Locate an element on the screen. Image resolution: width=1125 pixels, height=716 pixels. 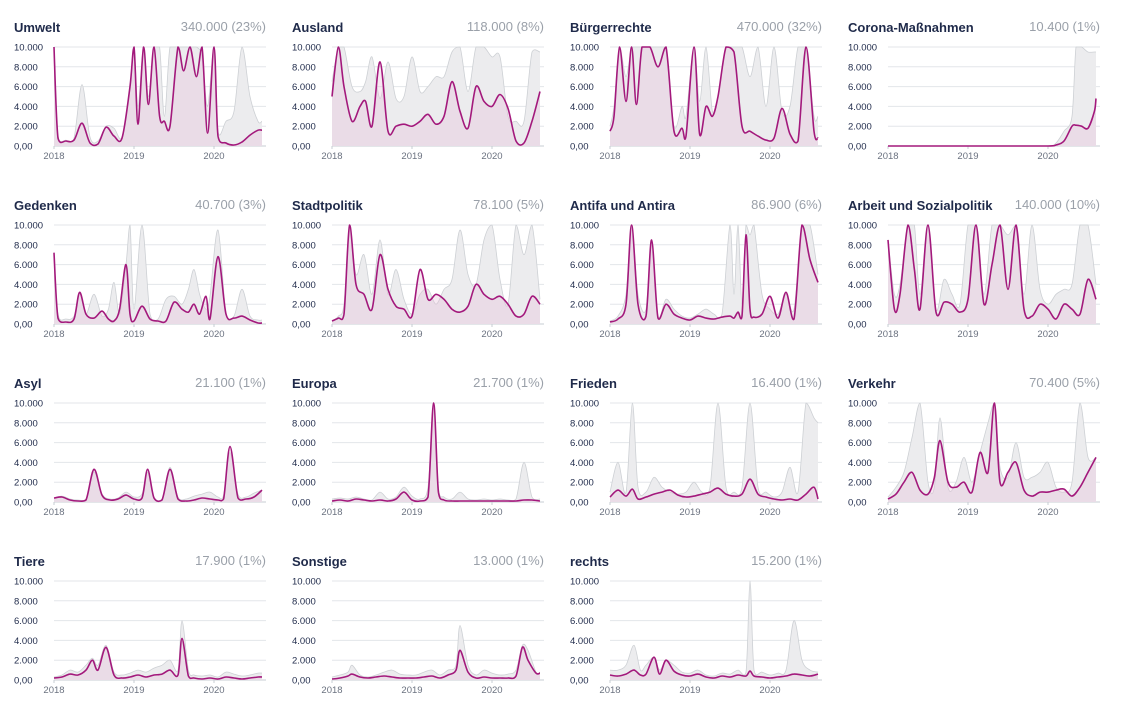
chart-stat: 470.000 (32%) is located at coordinates (779, 26).